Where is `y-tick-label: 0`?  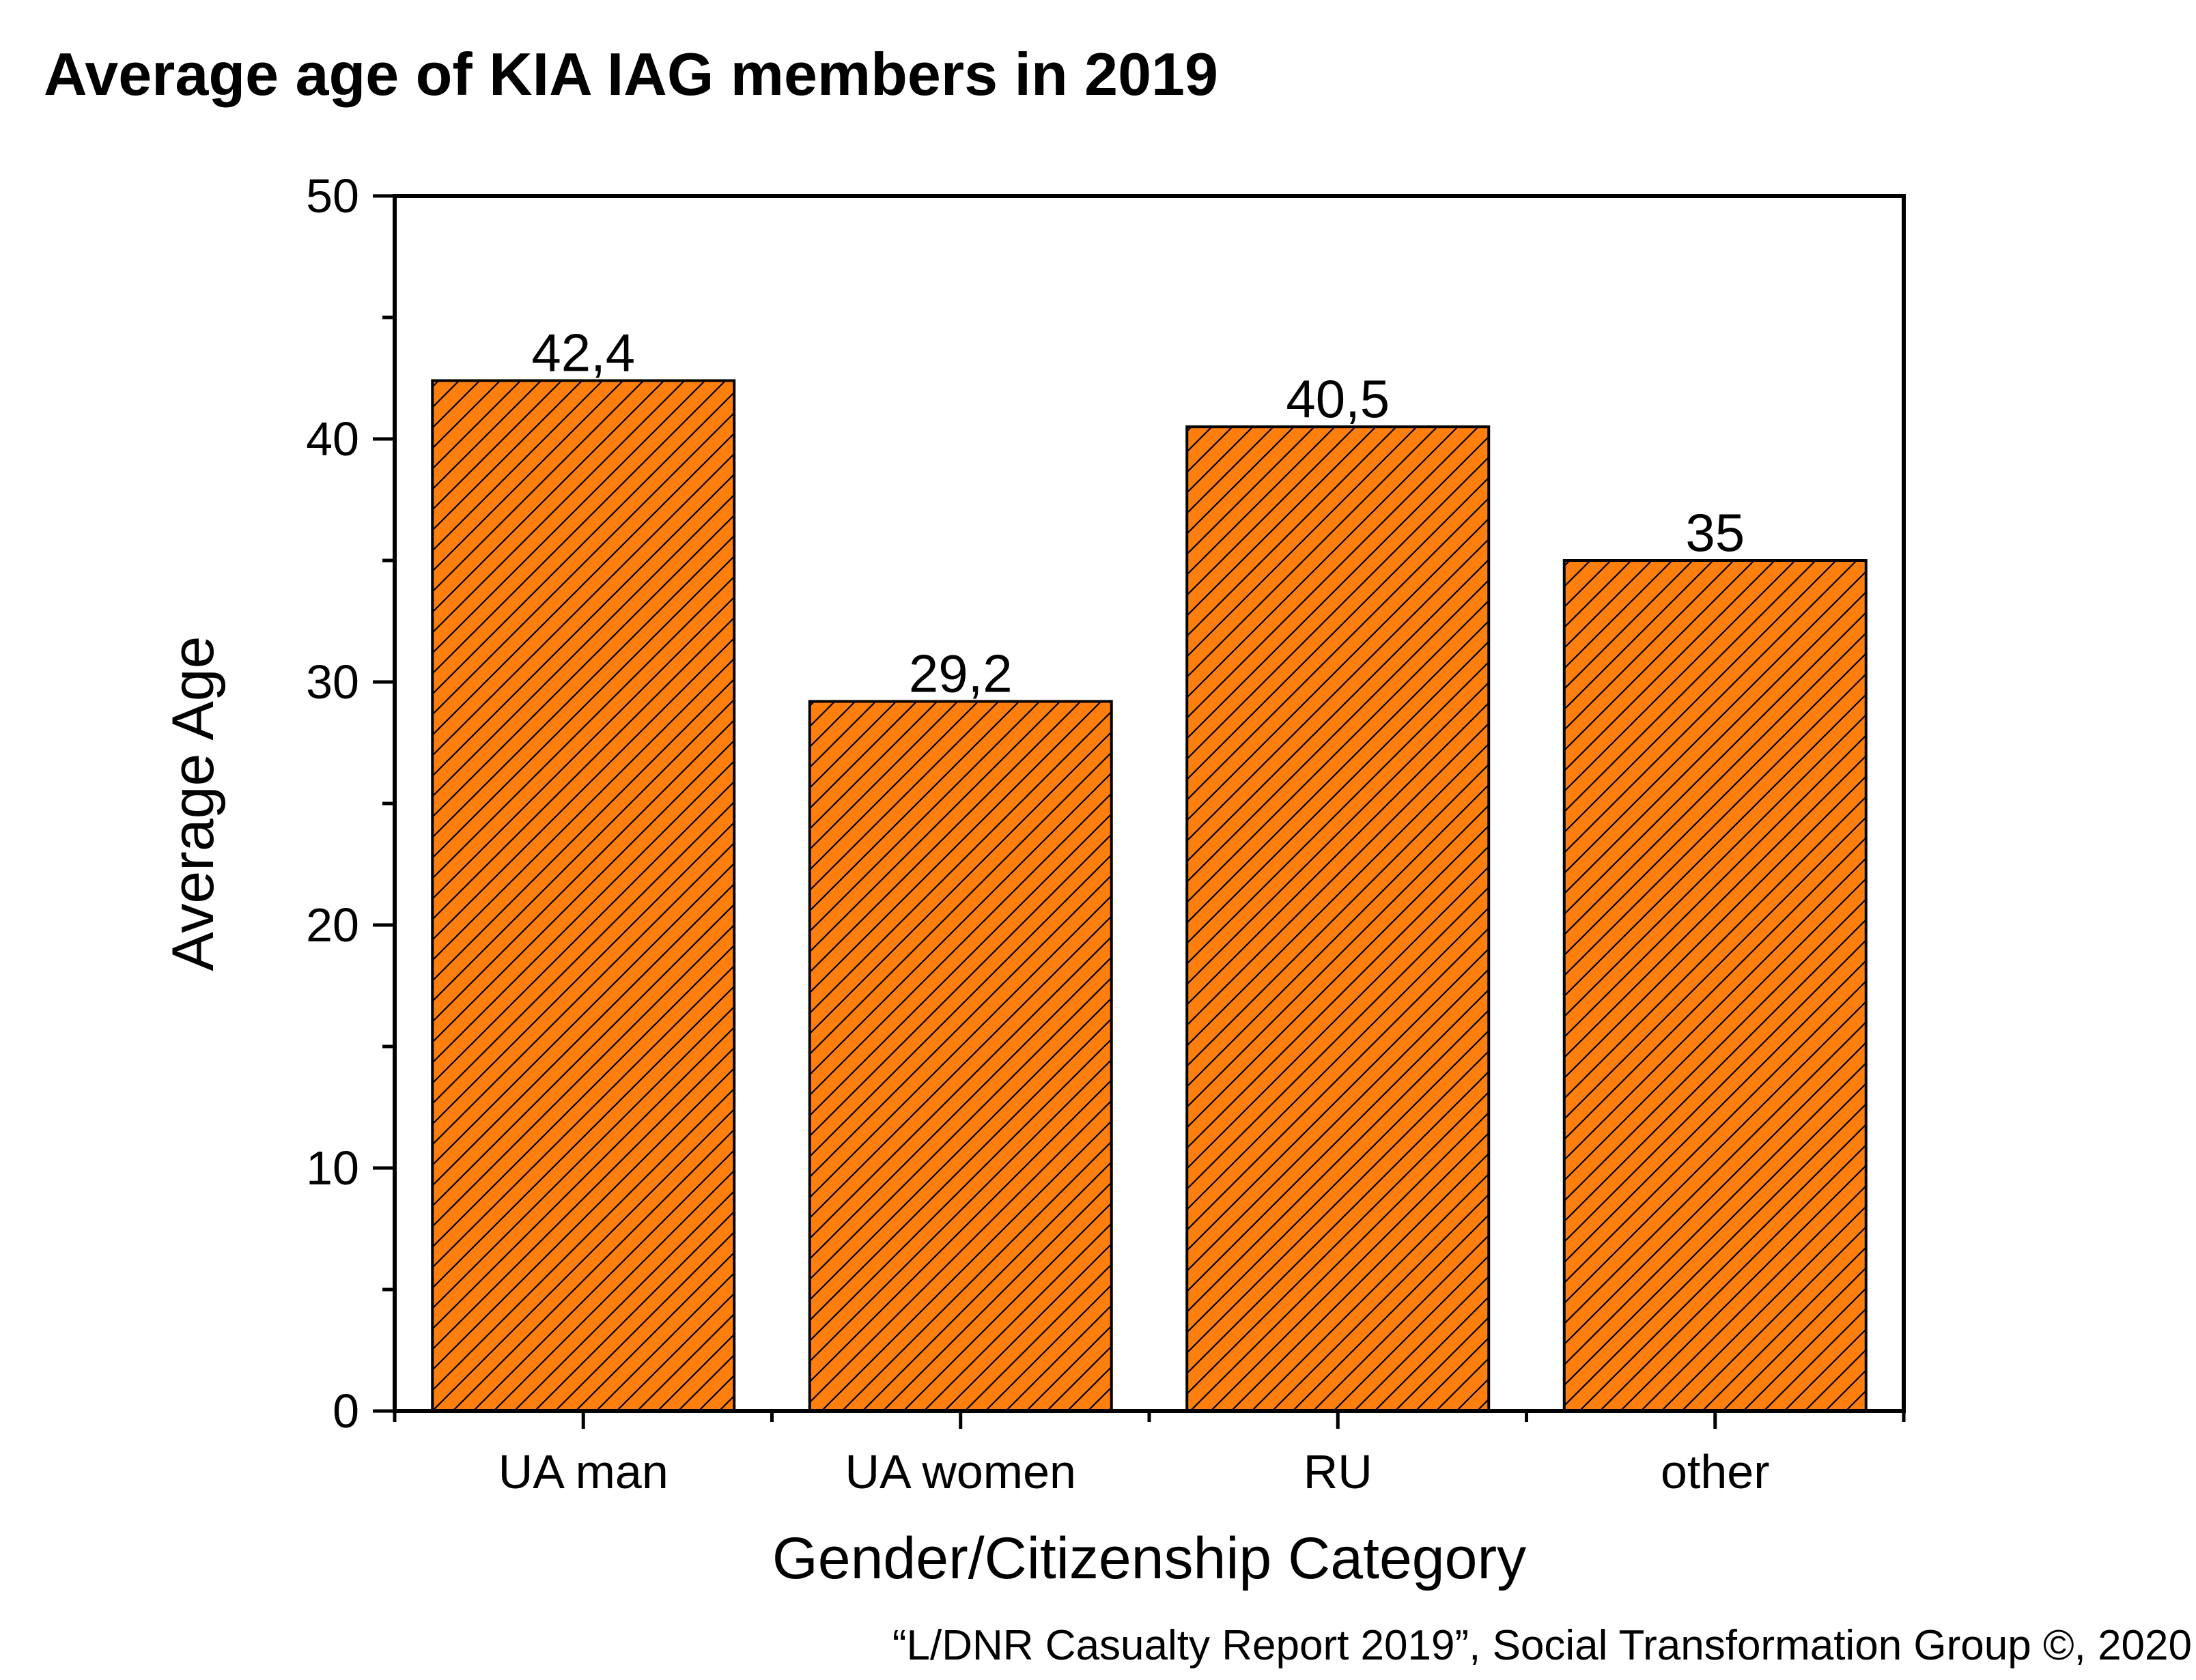 y-tick-label: 0 is located at coordinates (346, 1411).